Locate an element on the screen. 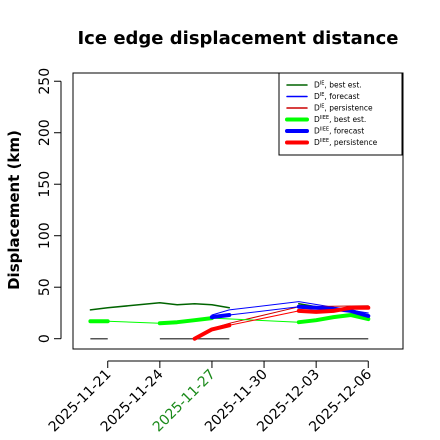  legend-label: DIE, persistence is located at coordinates (343, 108).